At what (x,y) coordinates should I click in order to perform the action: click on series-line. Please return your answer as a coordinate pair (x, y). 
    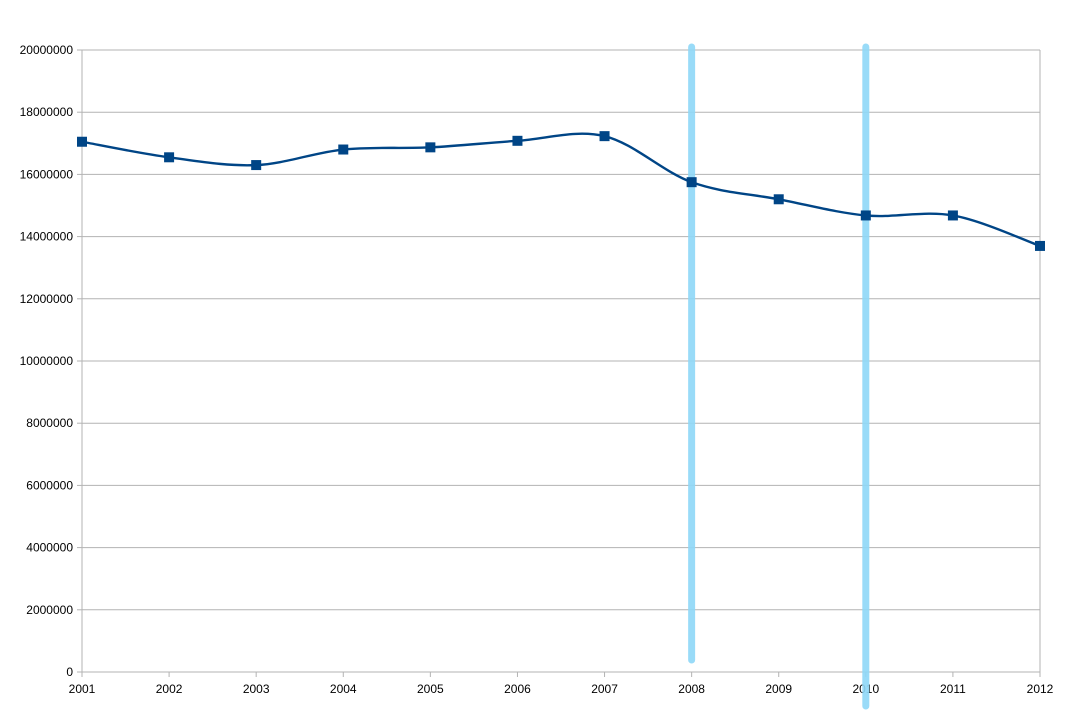
    Looking at the image, I should click on (561, 190).